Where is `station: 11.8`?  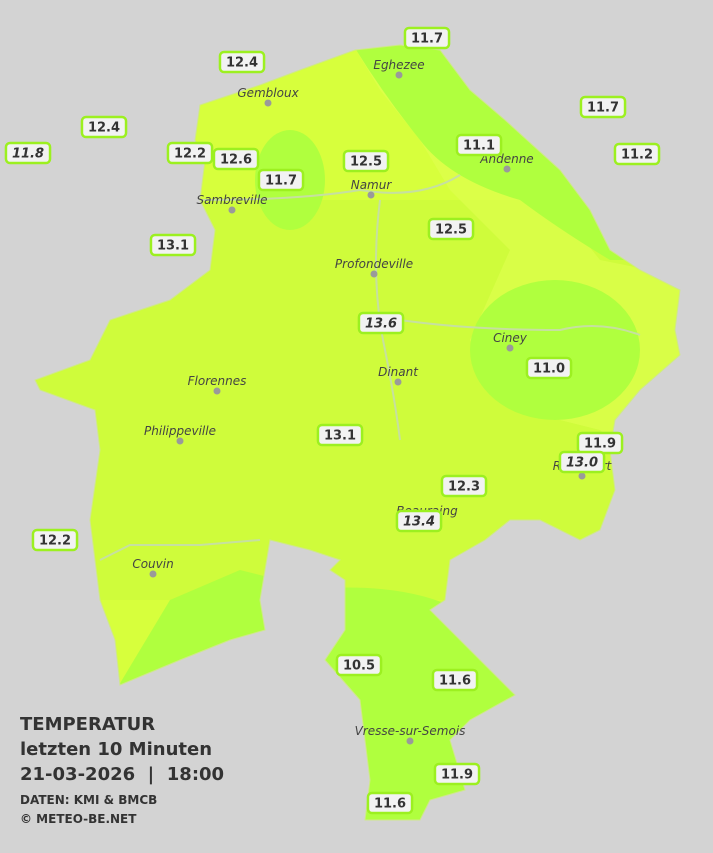
station: 11.8 is located at coordinates (28, 153).